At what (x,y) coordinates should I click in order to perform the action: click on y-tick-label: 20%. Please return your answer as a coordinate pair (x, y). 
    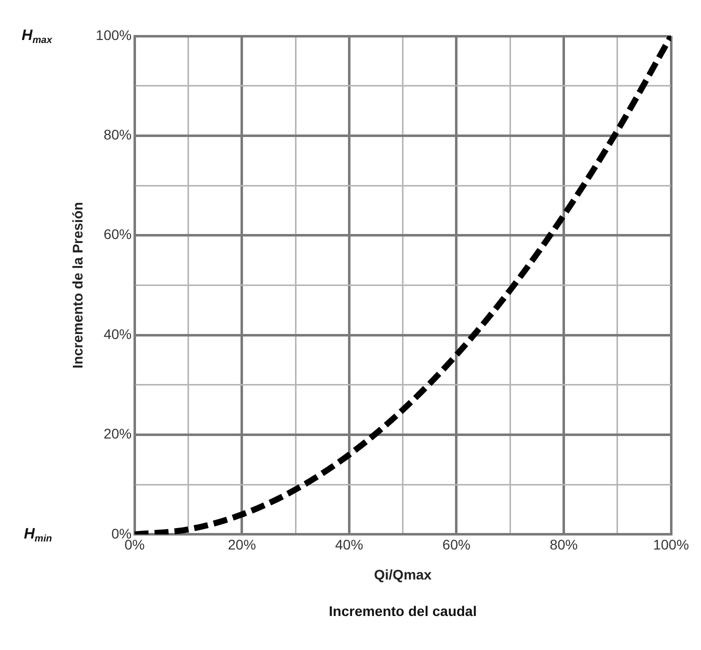
    Looking at the image, I should click on (118, 434).